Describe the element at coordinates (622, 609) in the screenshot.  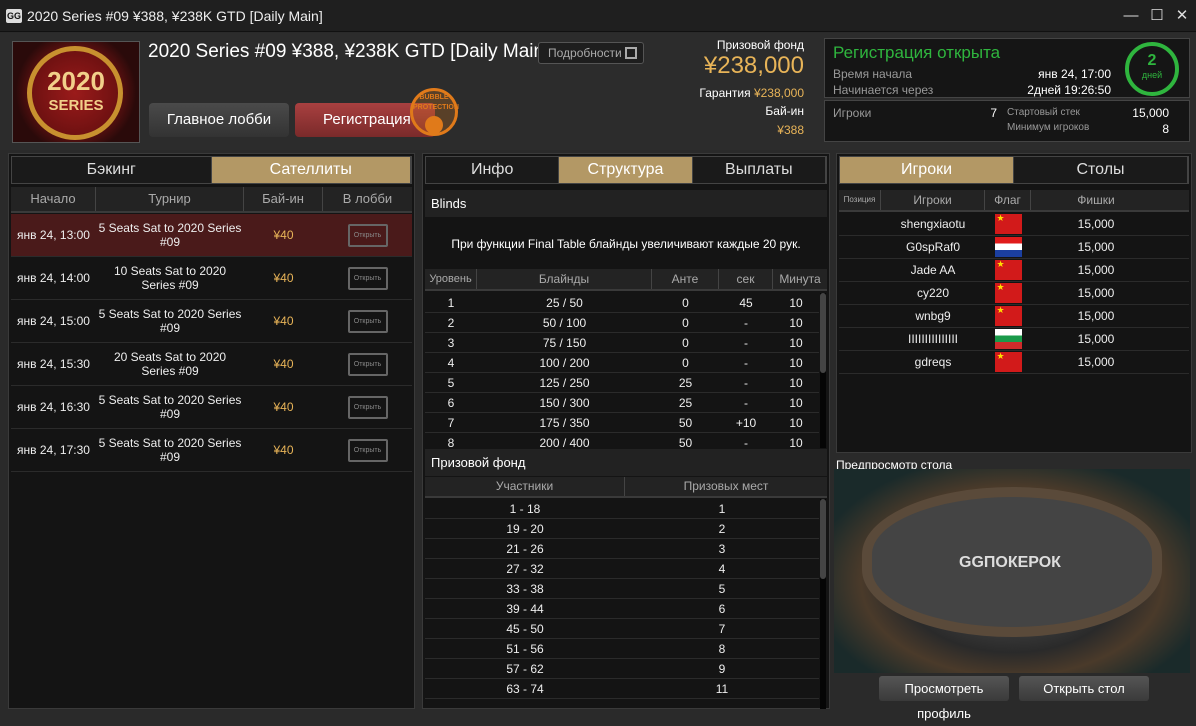
I see `prize-row: 39 - 44 6` at that location.